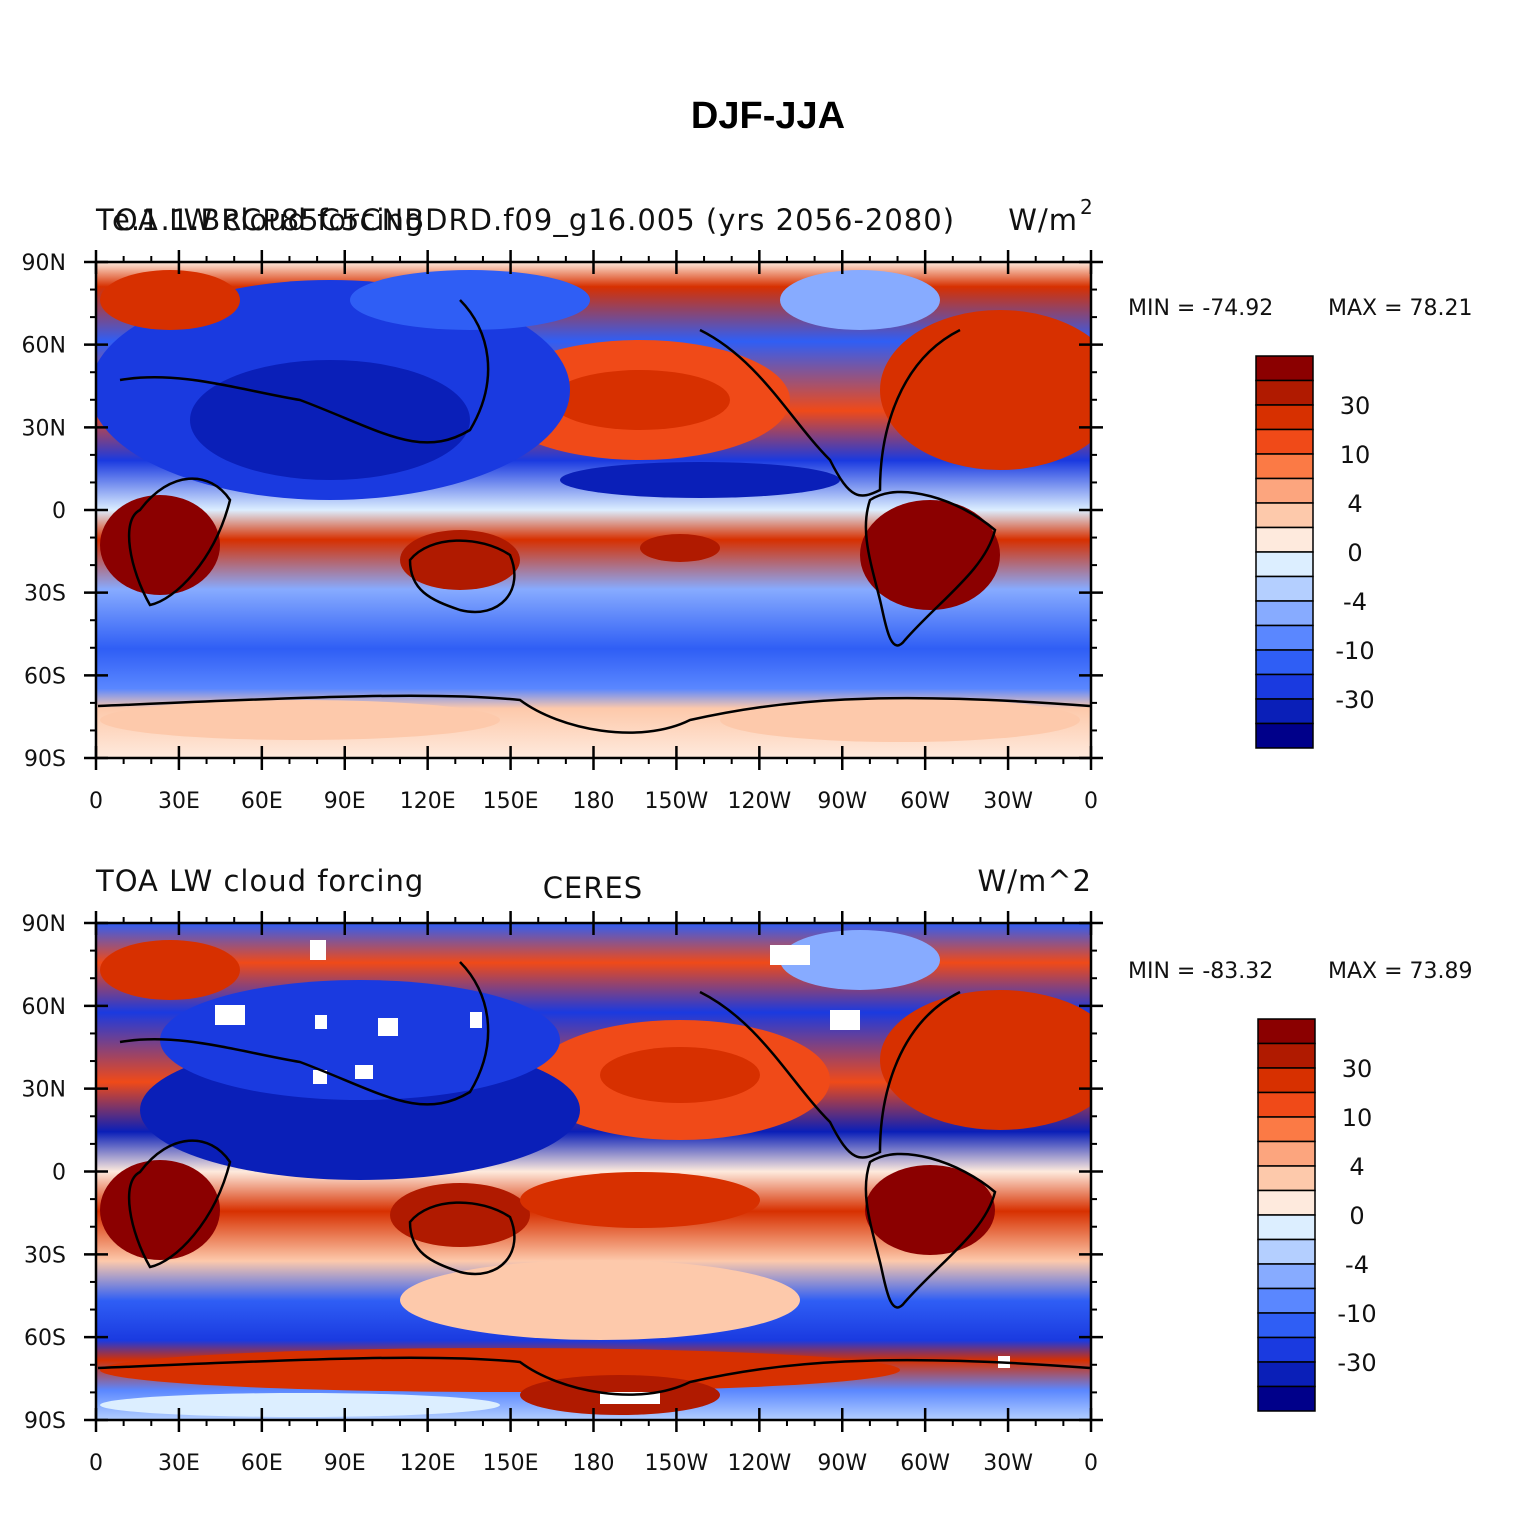  I want to click on panel-a-min: MIN = -74.92, so click(1200, 308).